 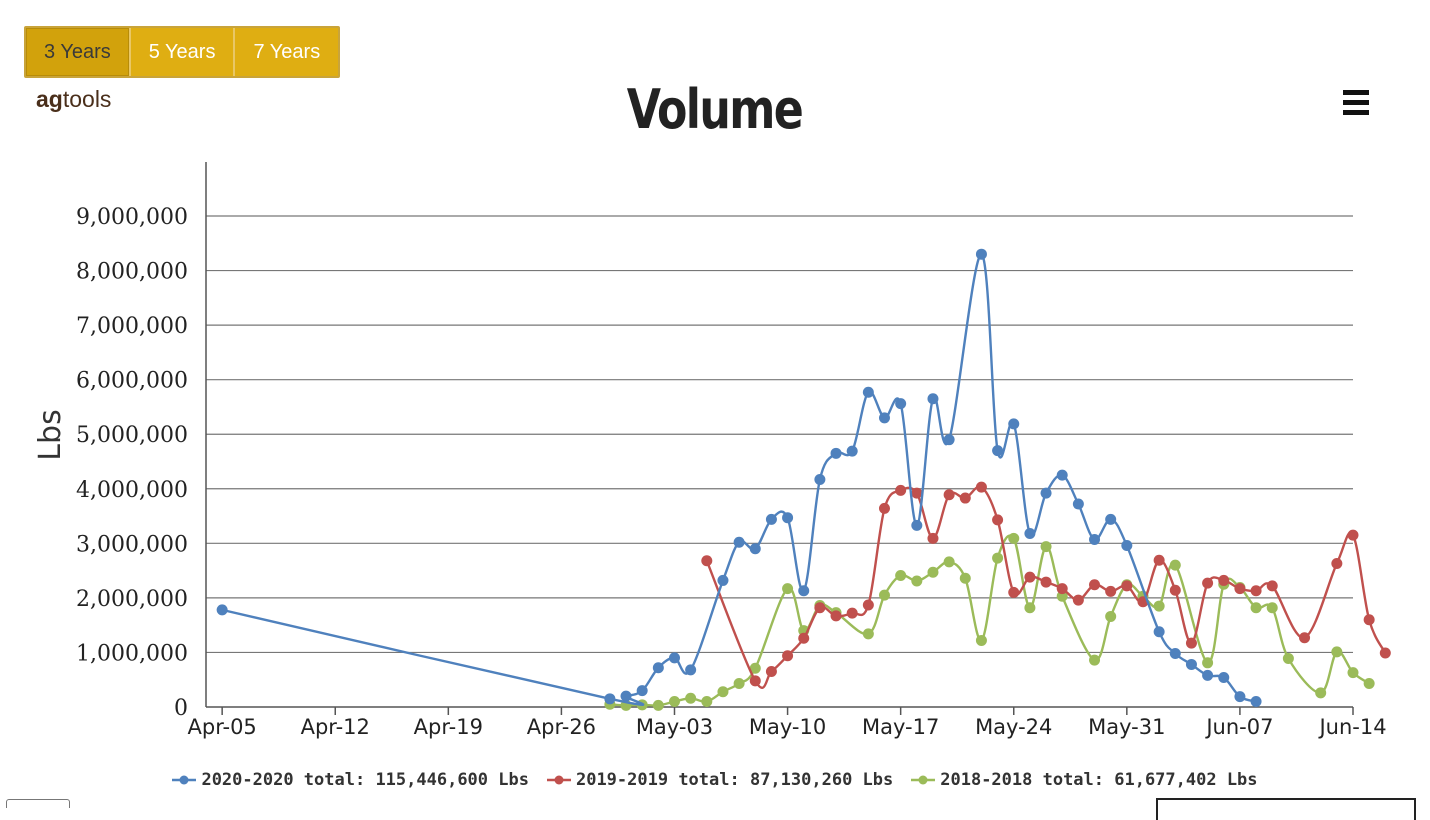 What do you see at coordinates (1356, 103) in the screenshot?
I see `hamburger-menu-icon` at bounding box center [1356, 103].